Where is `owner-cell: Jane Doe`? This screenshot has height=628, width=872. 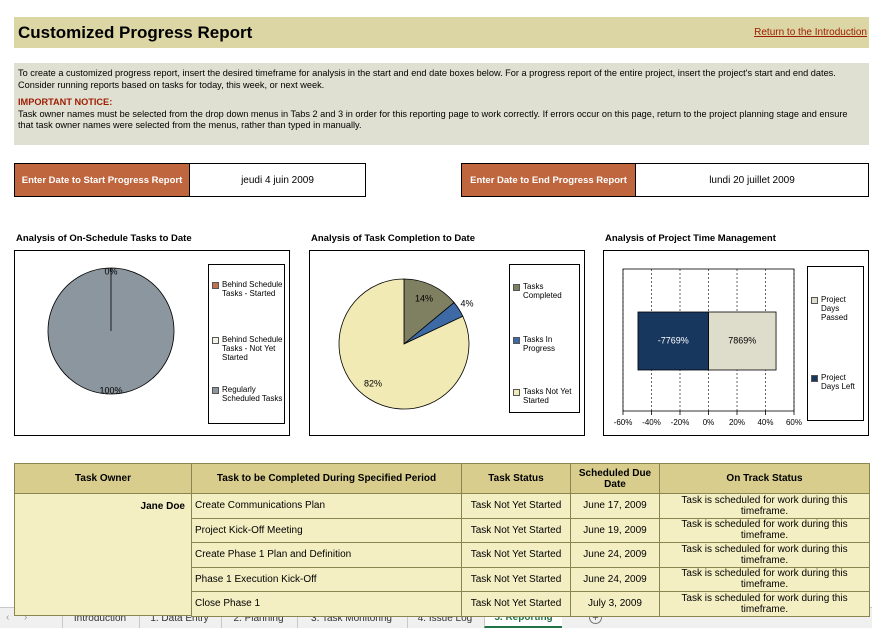
owner-cell: Jane Doe is located at coordinates (103, 554).